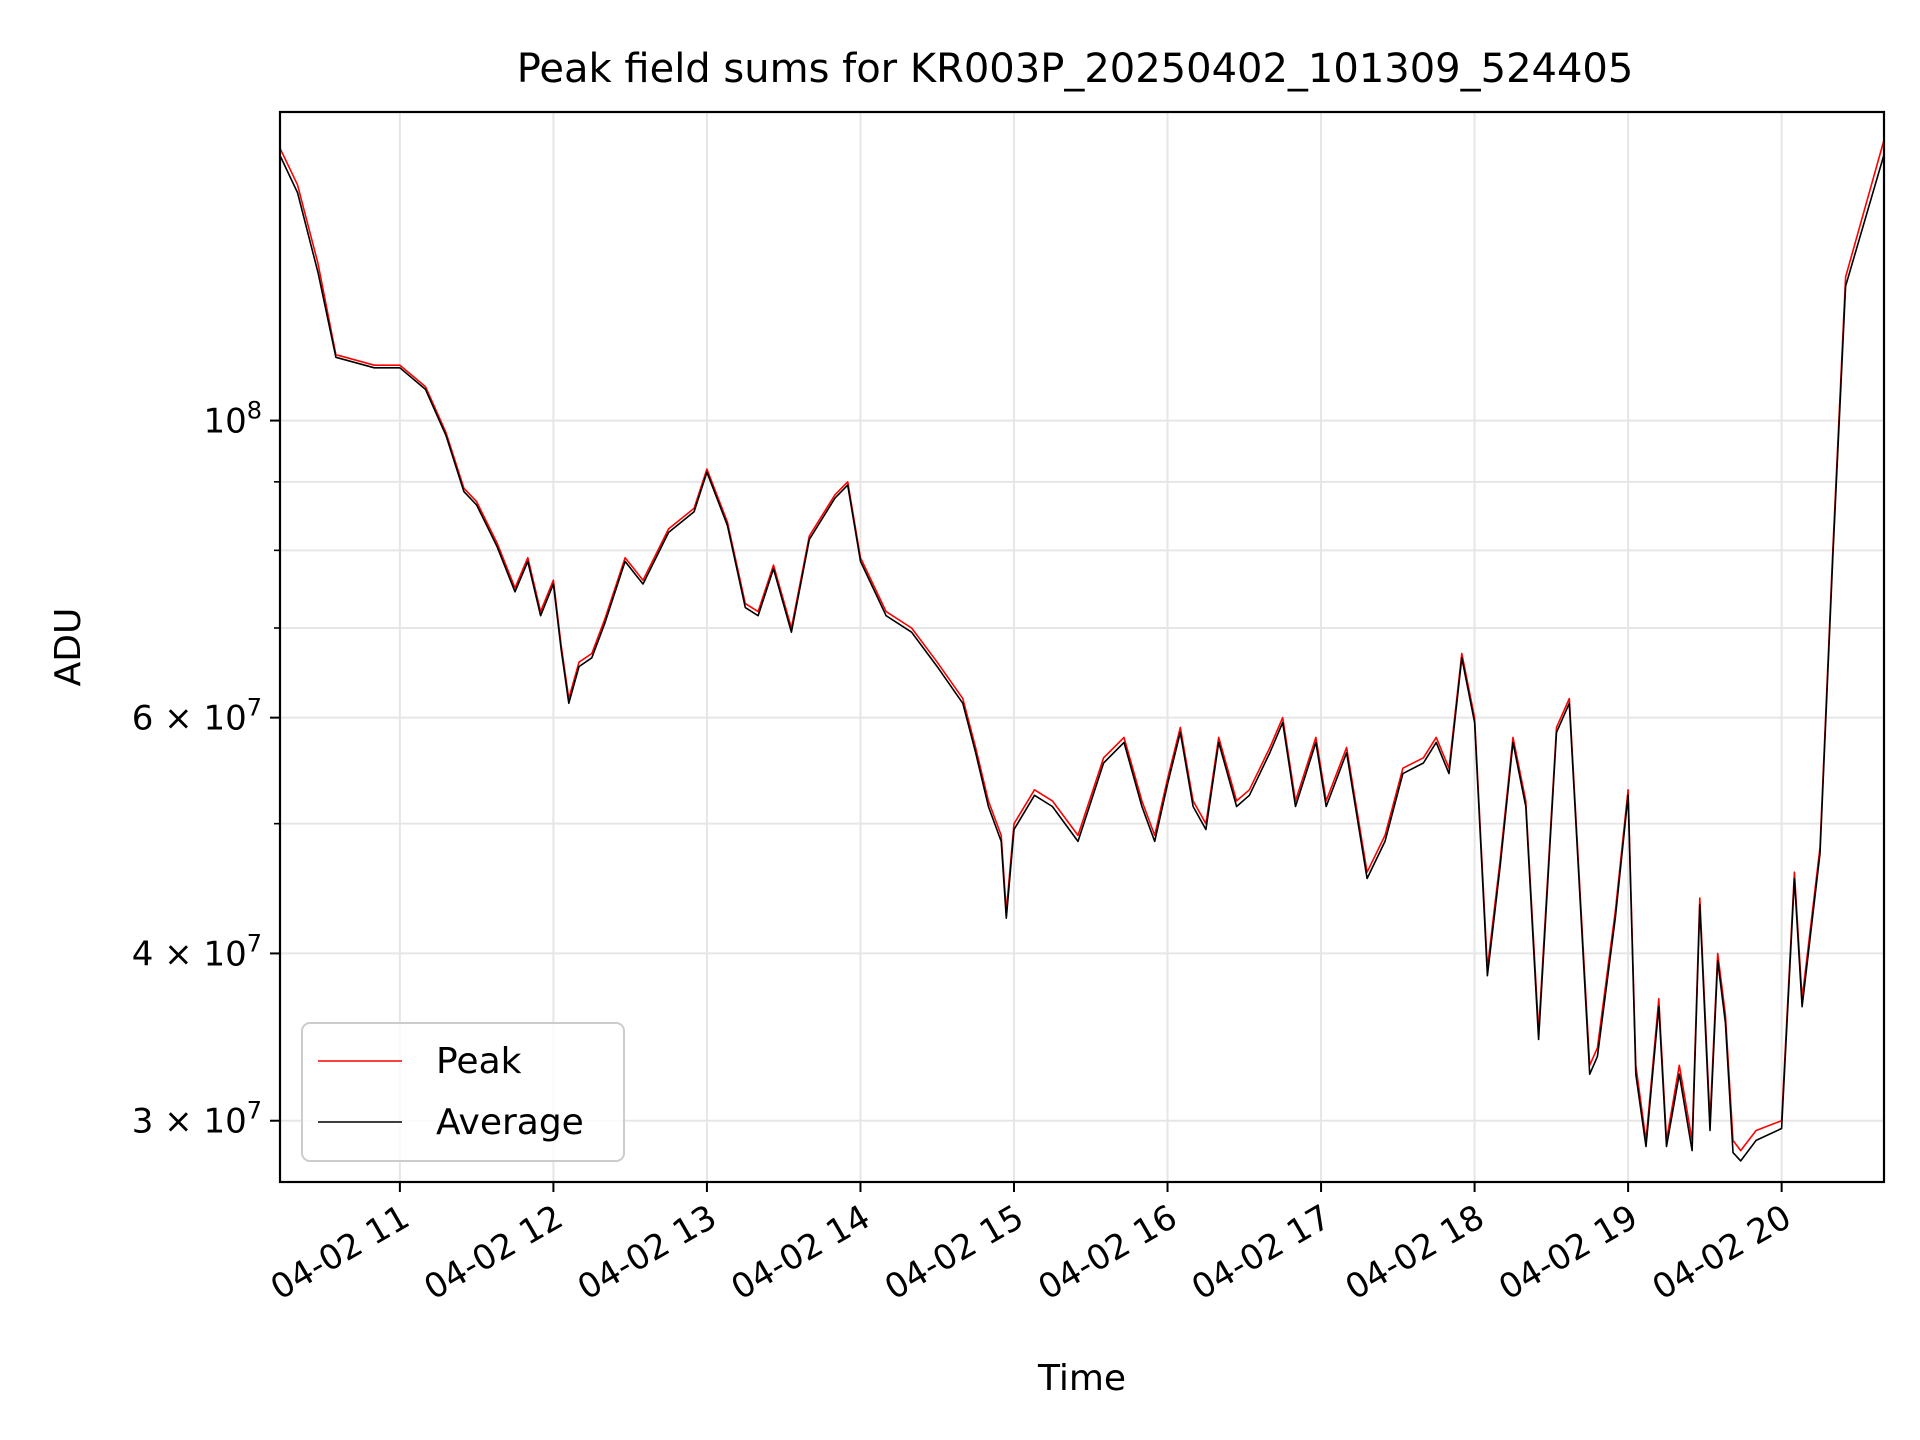 The image size is (1920, 1440). Describe the element at coordinates (197, 1119) in the screenshot. I see `y-tick-label: 3 × 107` at that location.